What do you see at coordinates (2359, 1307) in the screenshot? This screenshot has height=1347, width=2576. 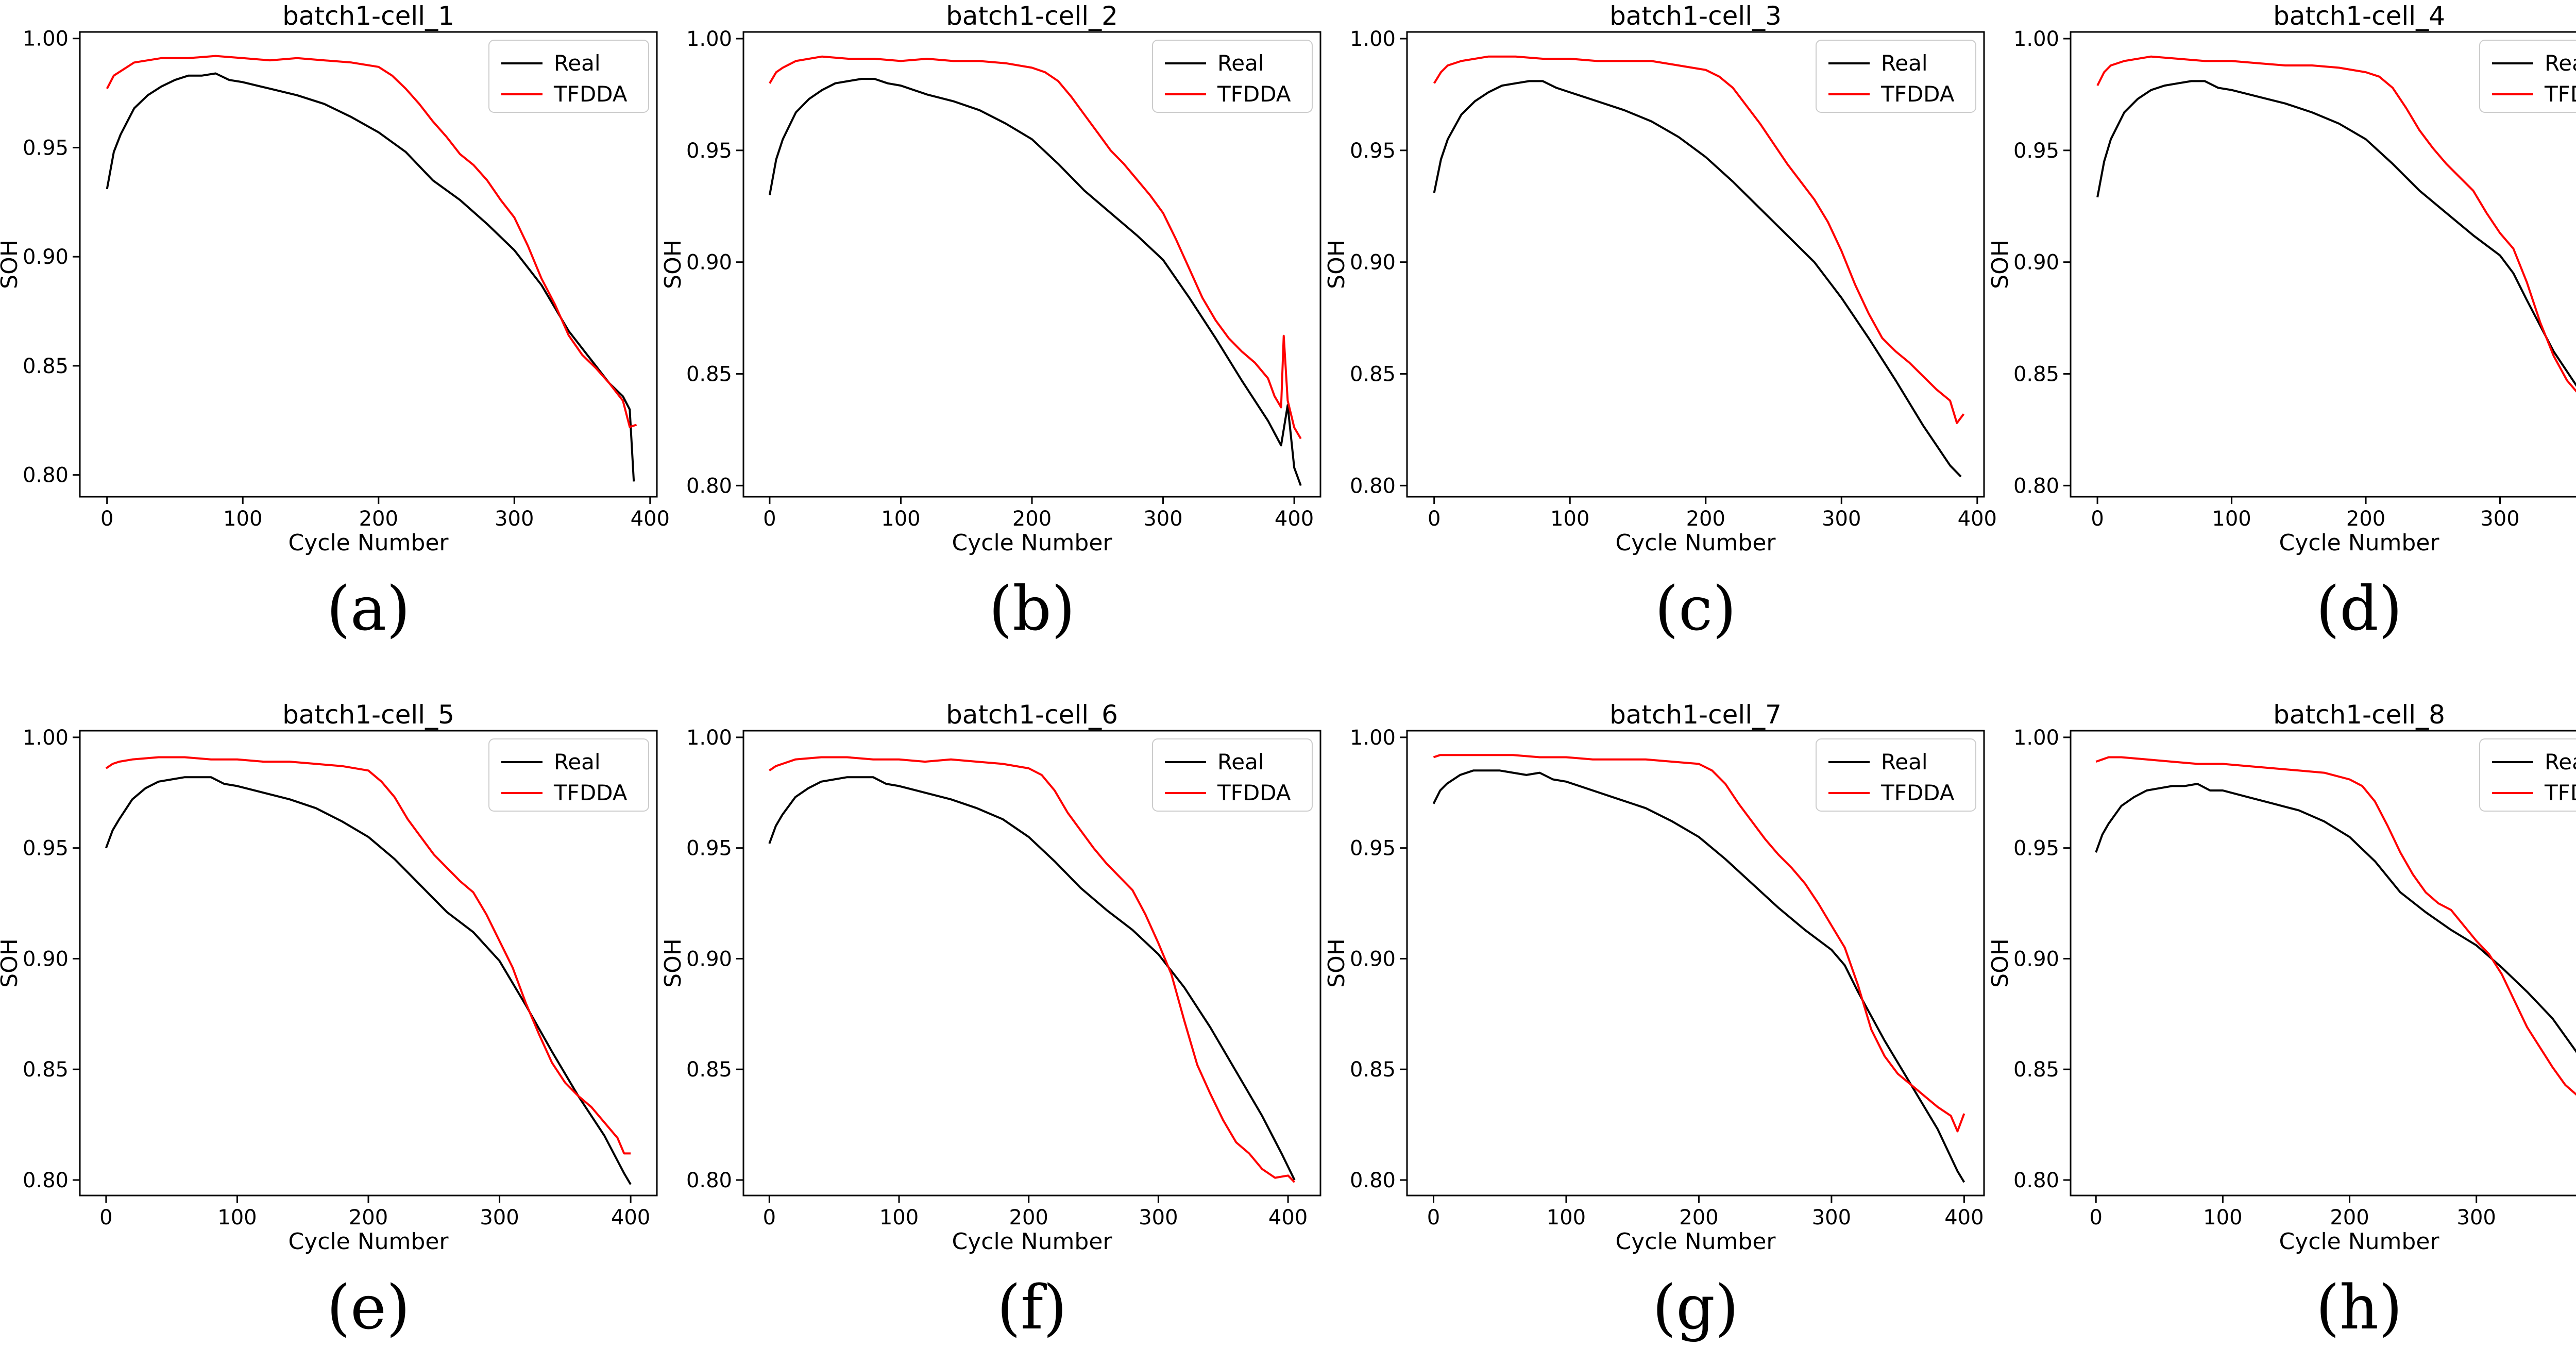 I see `panel-caption: (h)` at bounding box center [2359, 1307].